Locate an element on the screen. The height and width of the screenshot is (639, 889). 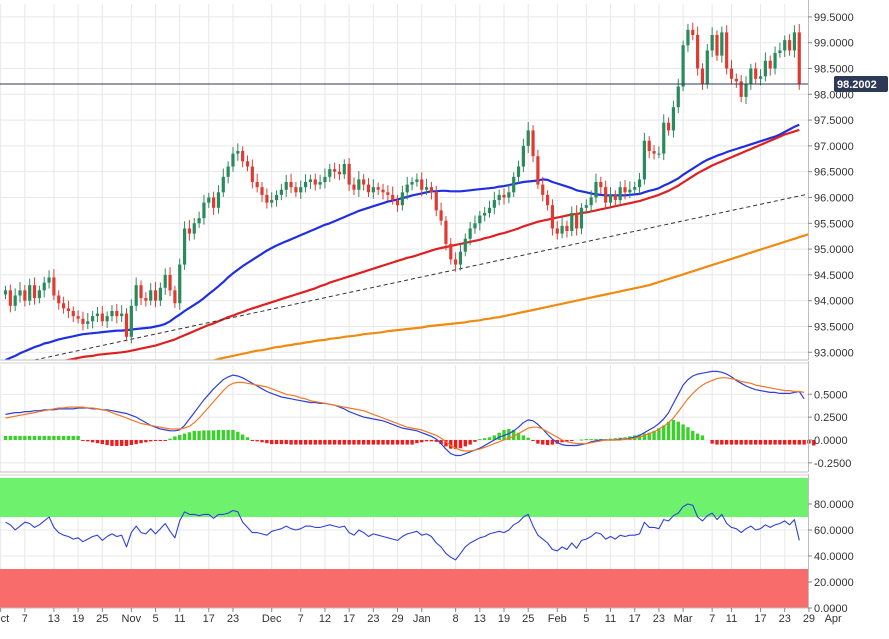
y-tick-label: 96.0000 is located at coordinates (834, 198).